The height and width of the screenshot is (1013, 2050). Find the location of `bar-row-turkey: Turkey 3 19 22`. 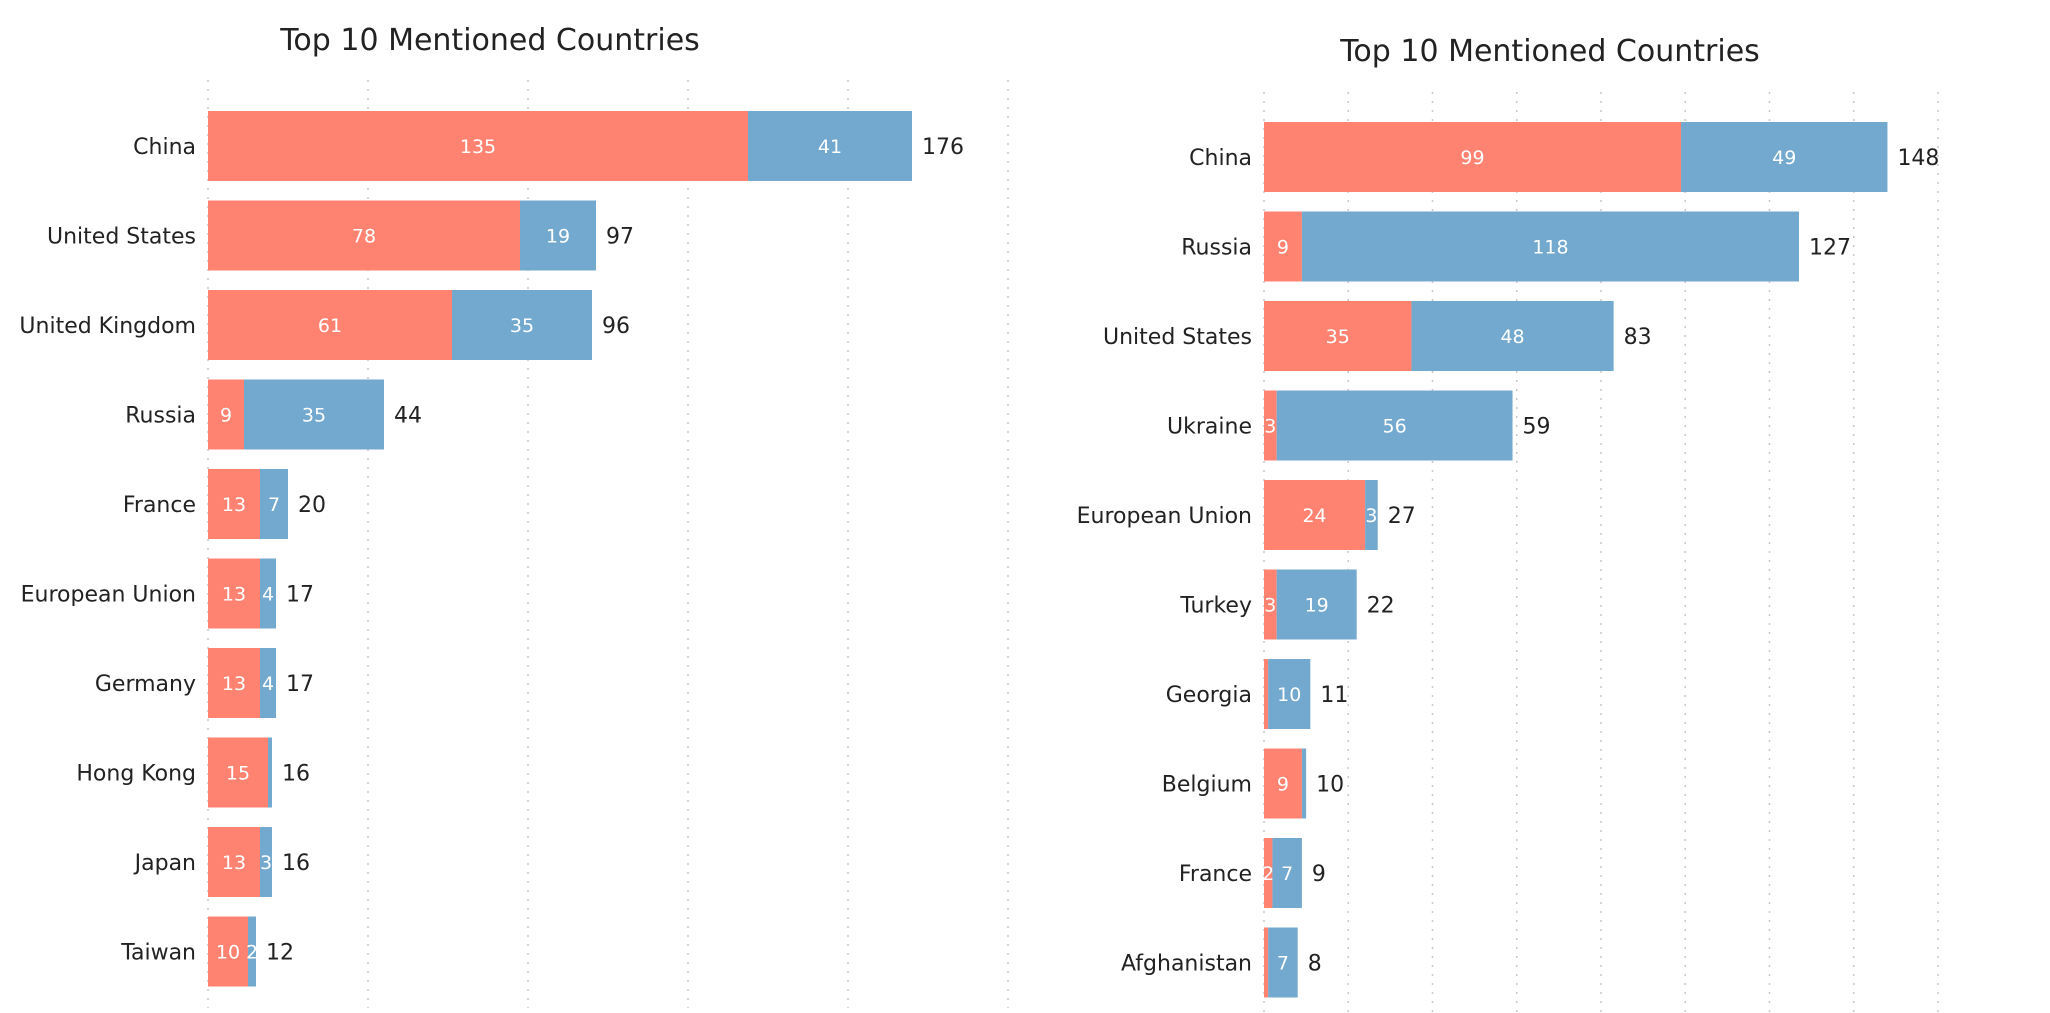

bar-row-turkey: Turkey 3 19 22 is located at coordinates (1287, 604).